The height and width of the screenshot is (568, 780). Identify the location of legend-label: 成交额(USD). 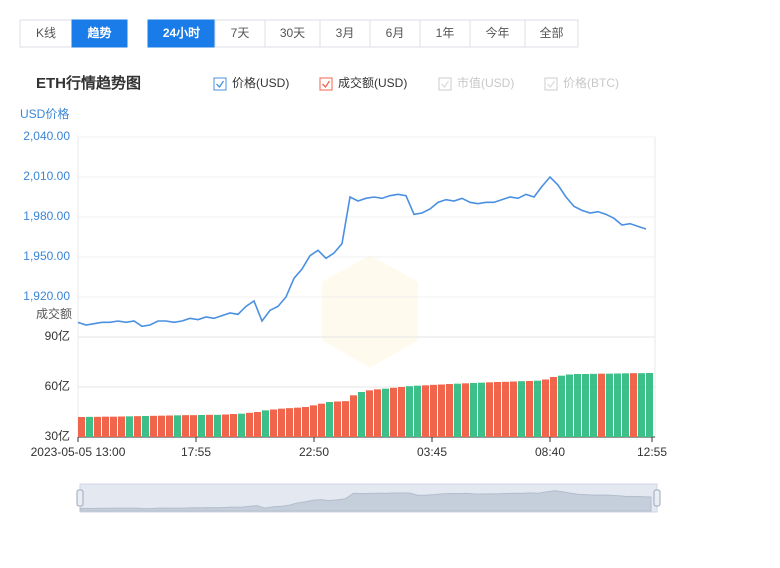
(372, 82).